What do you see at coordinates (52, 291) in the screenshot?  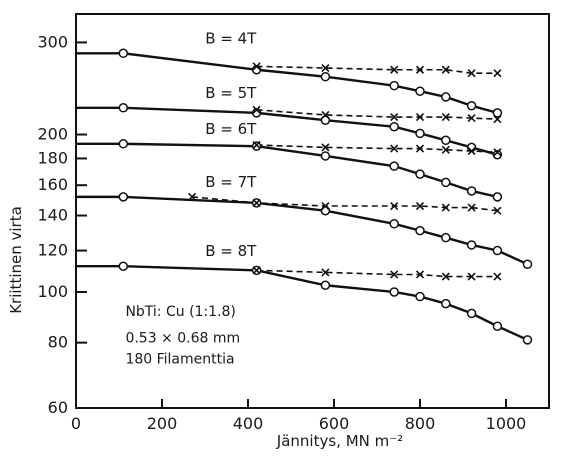 I see `y-tick-label: 100` at bounding box center [52, 291].